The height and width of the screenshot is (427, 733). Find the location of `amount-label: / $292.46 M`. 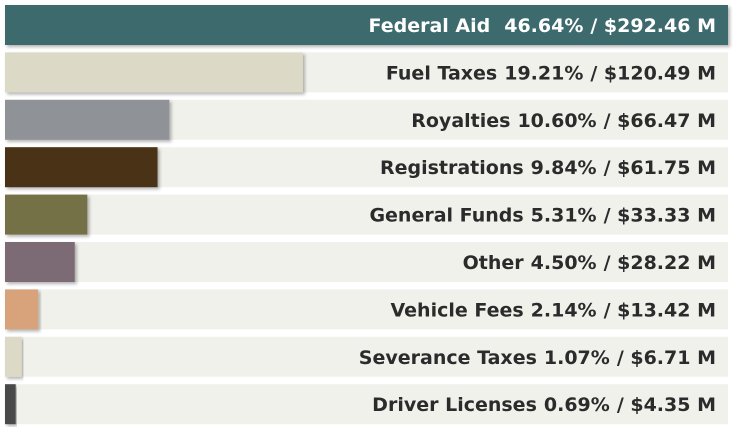

amount-label: / $292.46 M is located at coordinates (653, 26).